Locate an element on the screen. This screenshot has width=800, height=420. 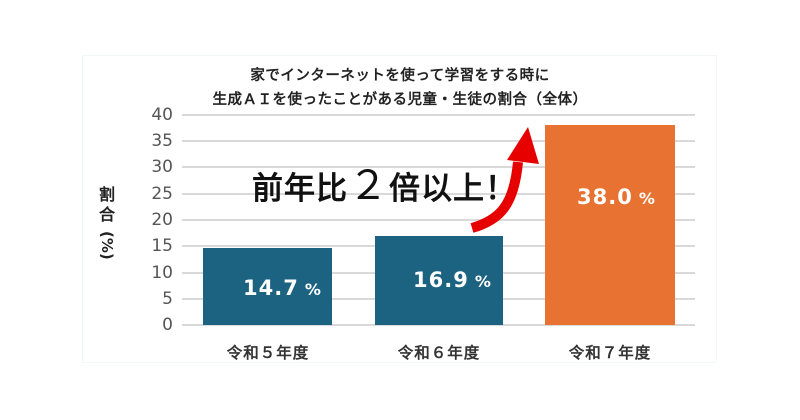
y-tick: 30 is located at coordinates (162, 167).